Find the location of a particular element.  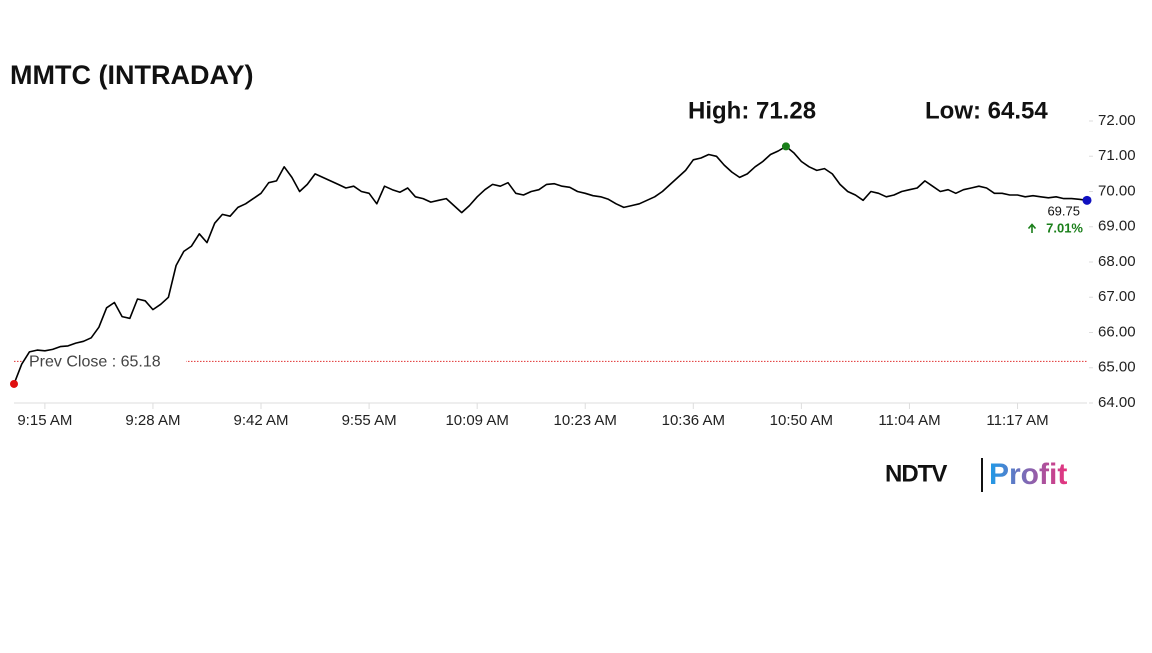

y-tick-label: 69.00 is located at coordinates (1117, 226).